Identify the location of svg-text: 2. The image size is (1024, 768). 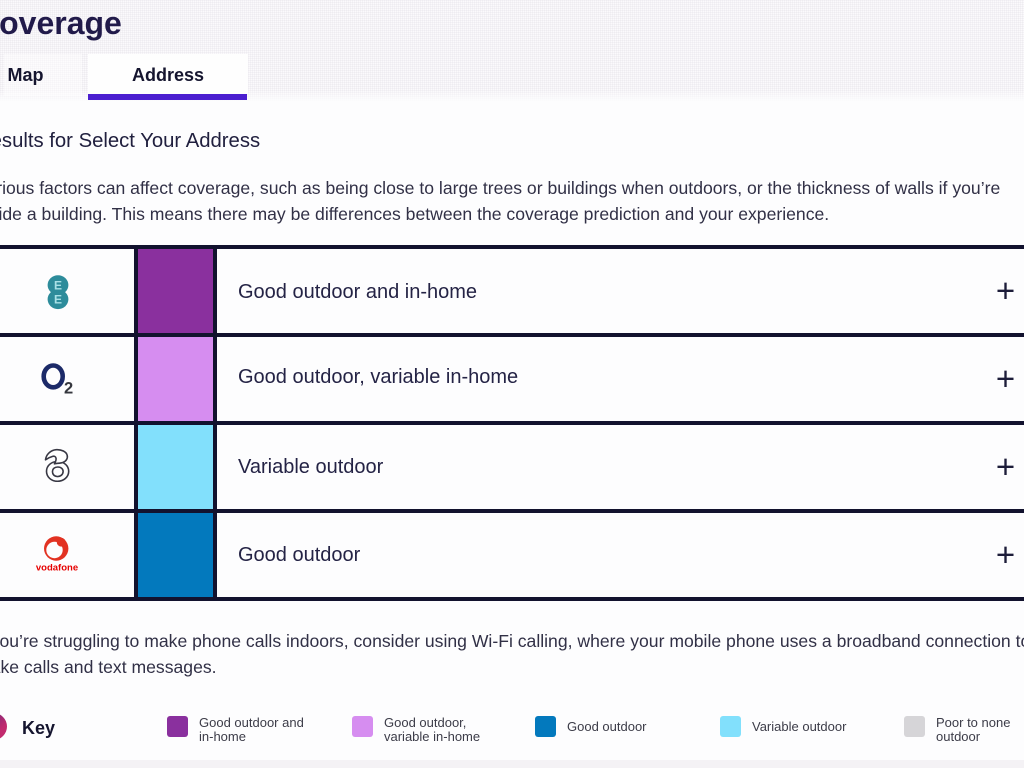
(68, 388).